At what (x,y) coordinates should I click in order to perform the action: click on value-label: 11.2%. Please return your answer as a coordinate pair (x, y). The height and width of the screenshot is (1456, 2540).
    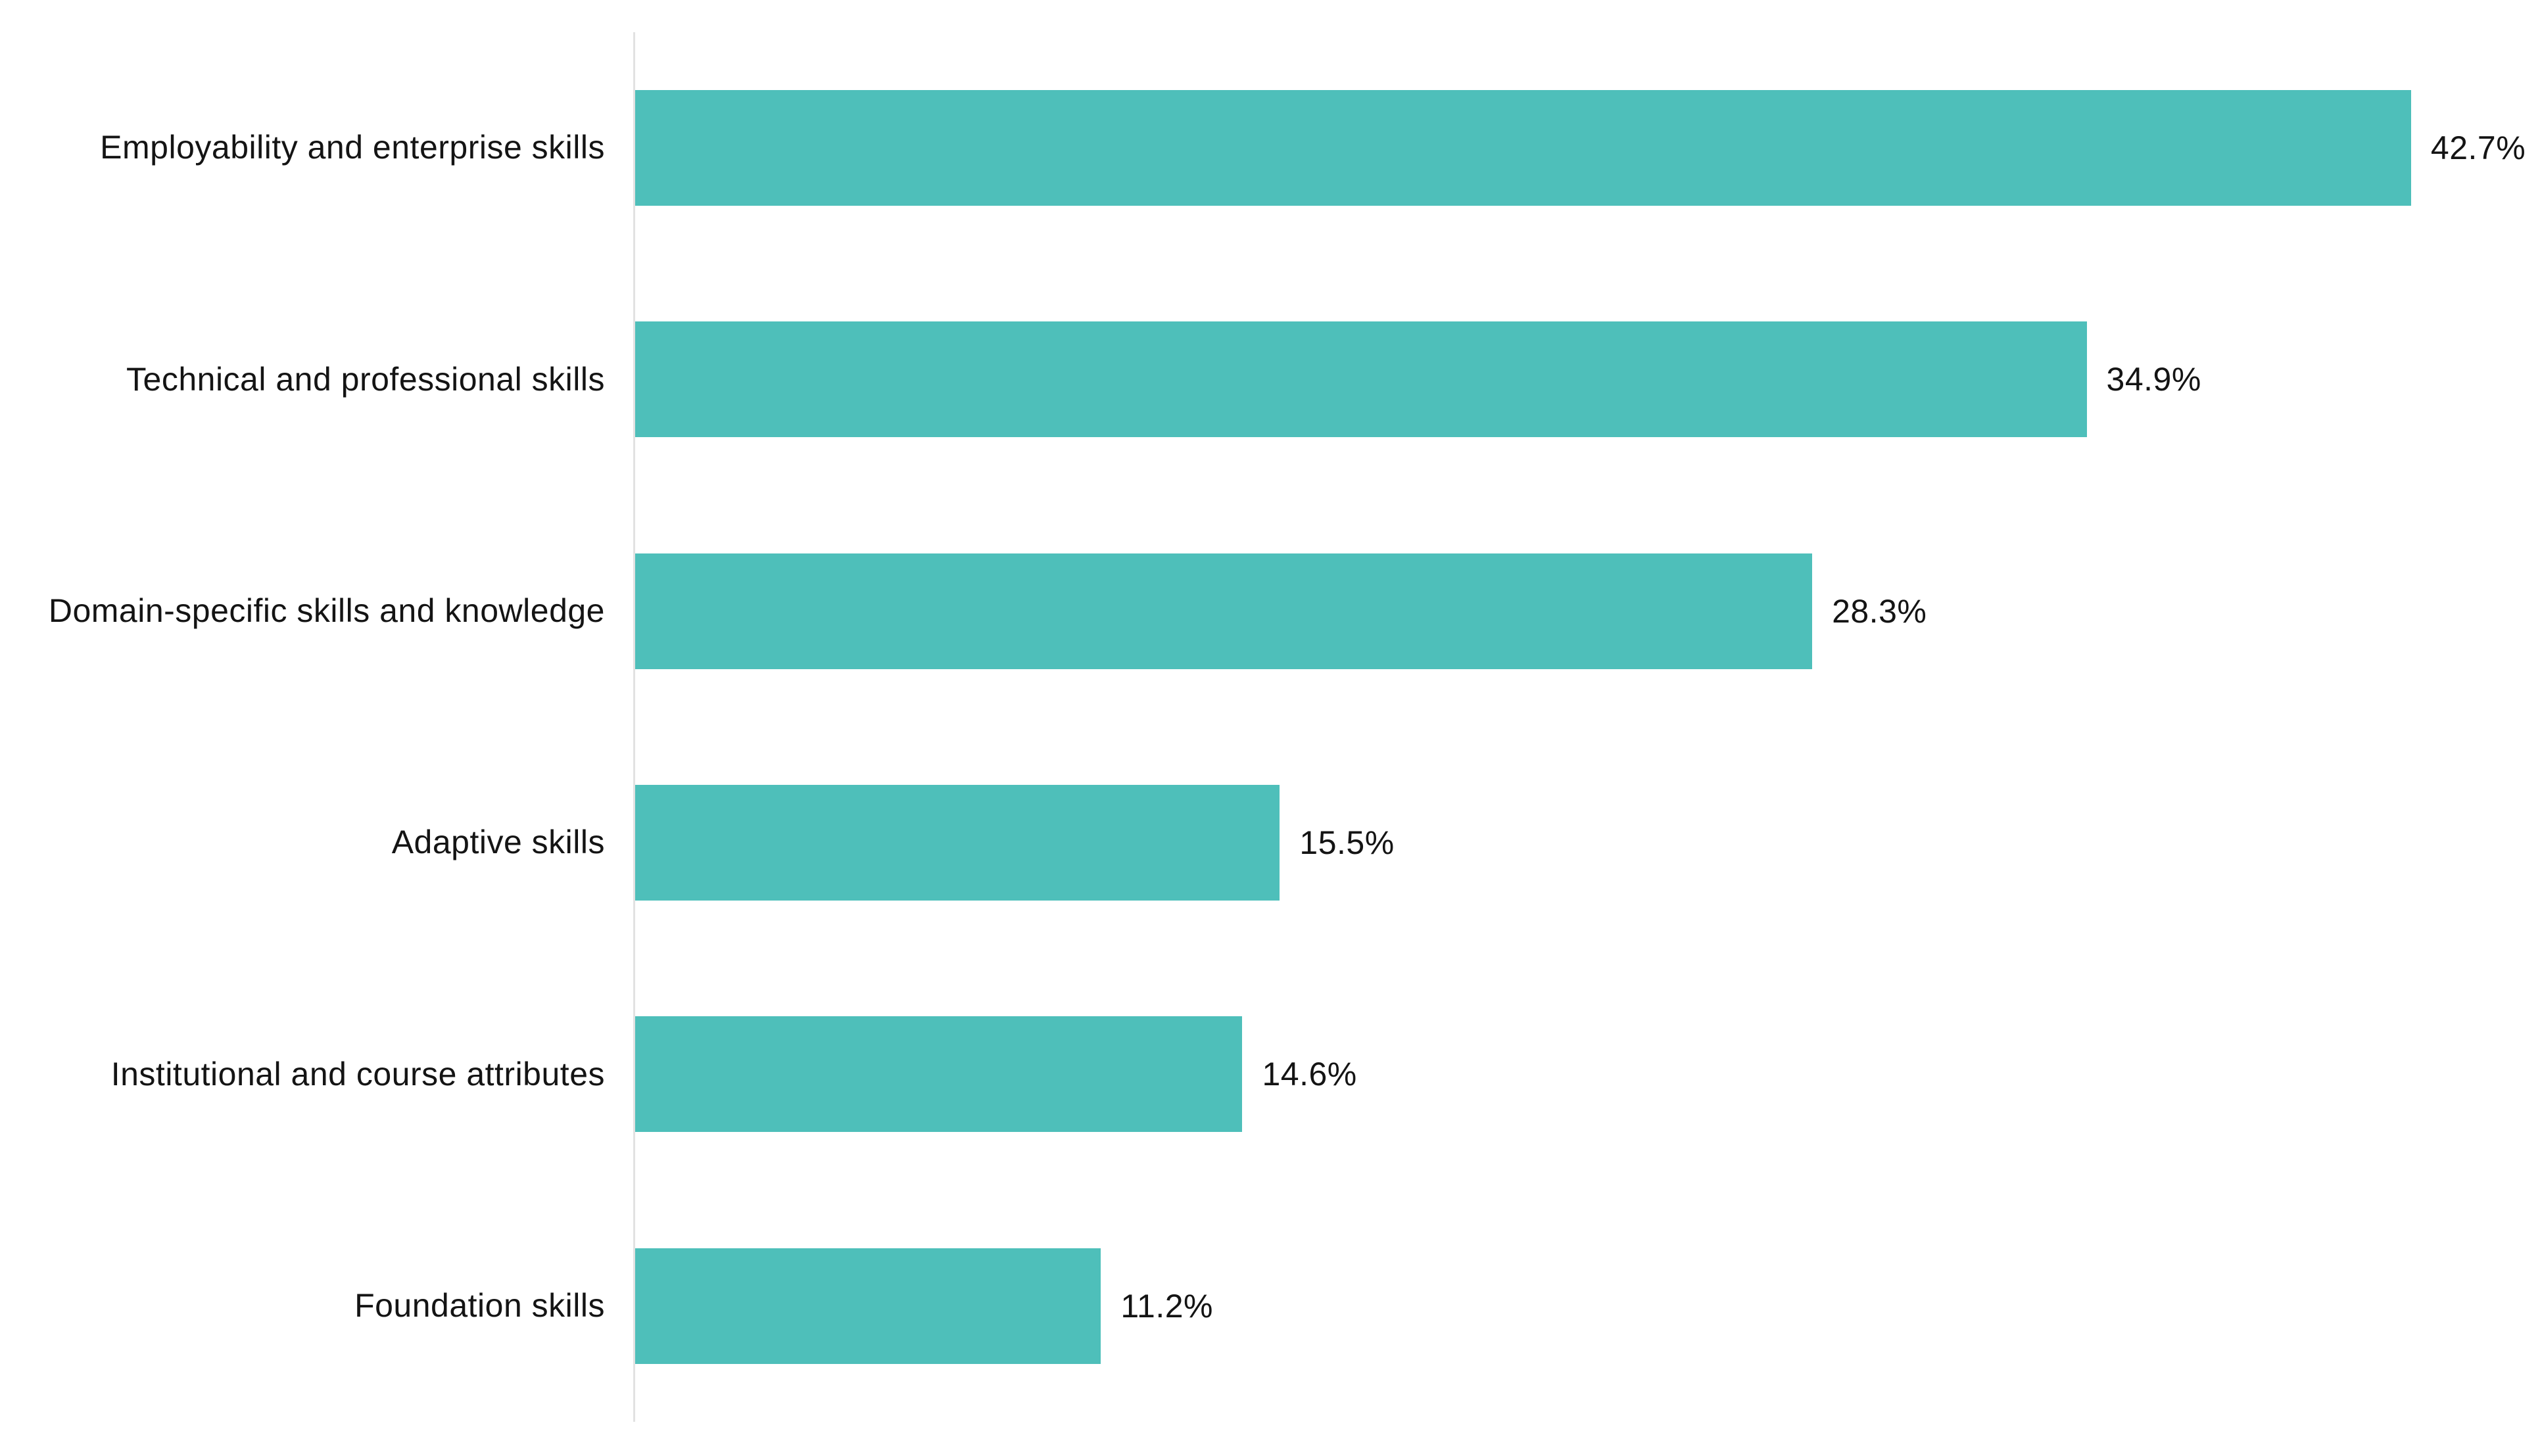
    Looking at the image, I should click on (1166, 1306).